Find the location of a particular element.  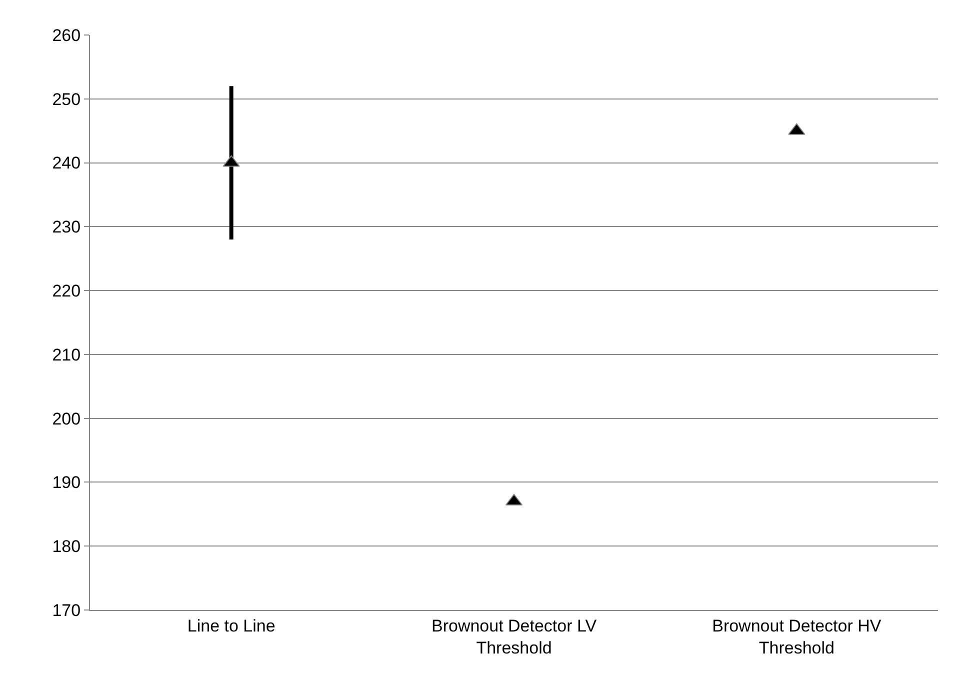

y-tick-label: 260 is located at coordinates (66, 35).